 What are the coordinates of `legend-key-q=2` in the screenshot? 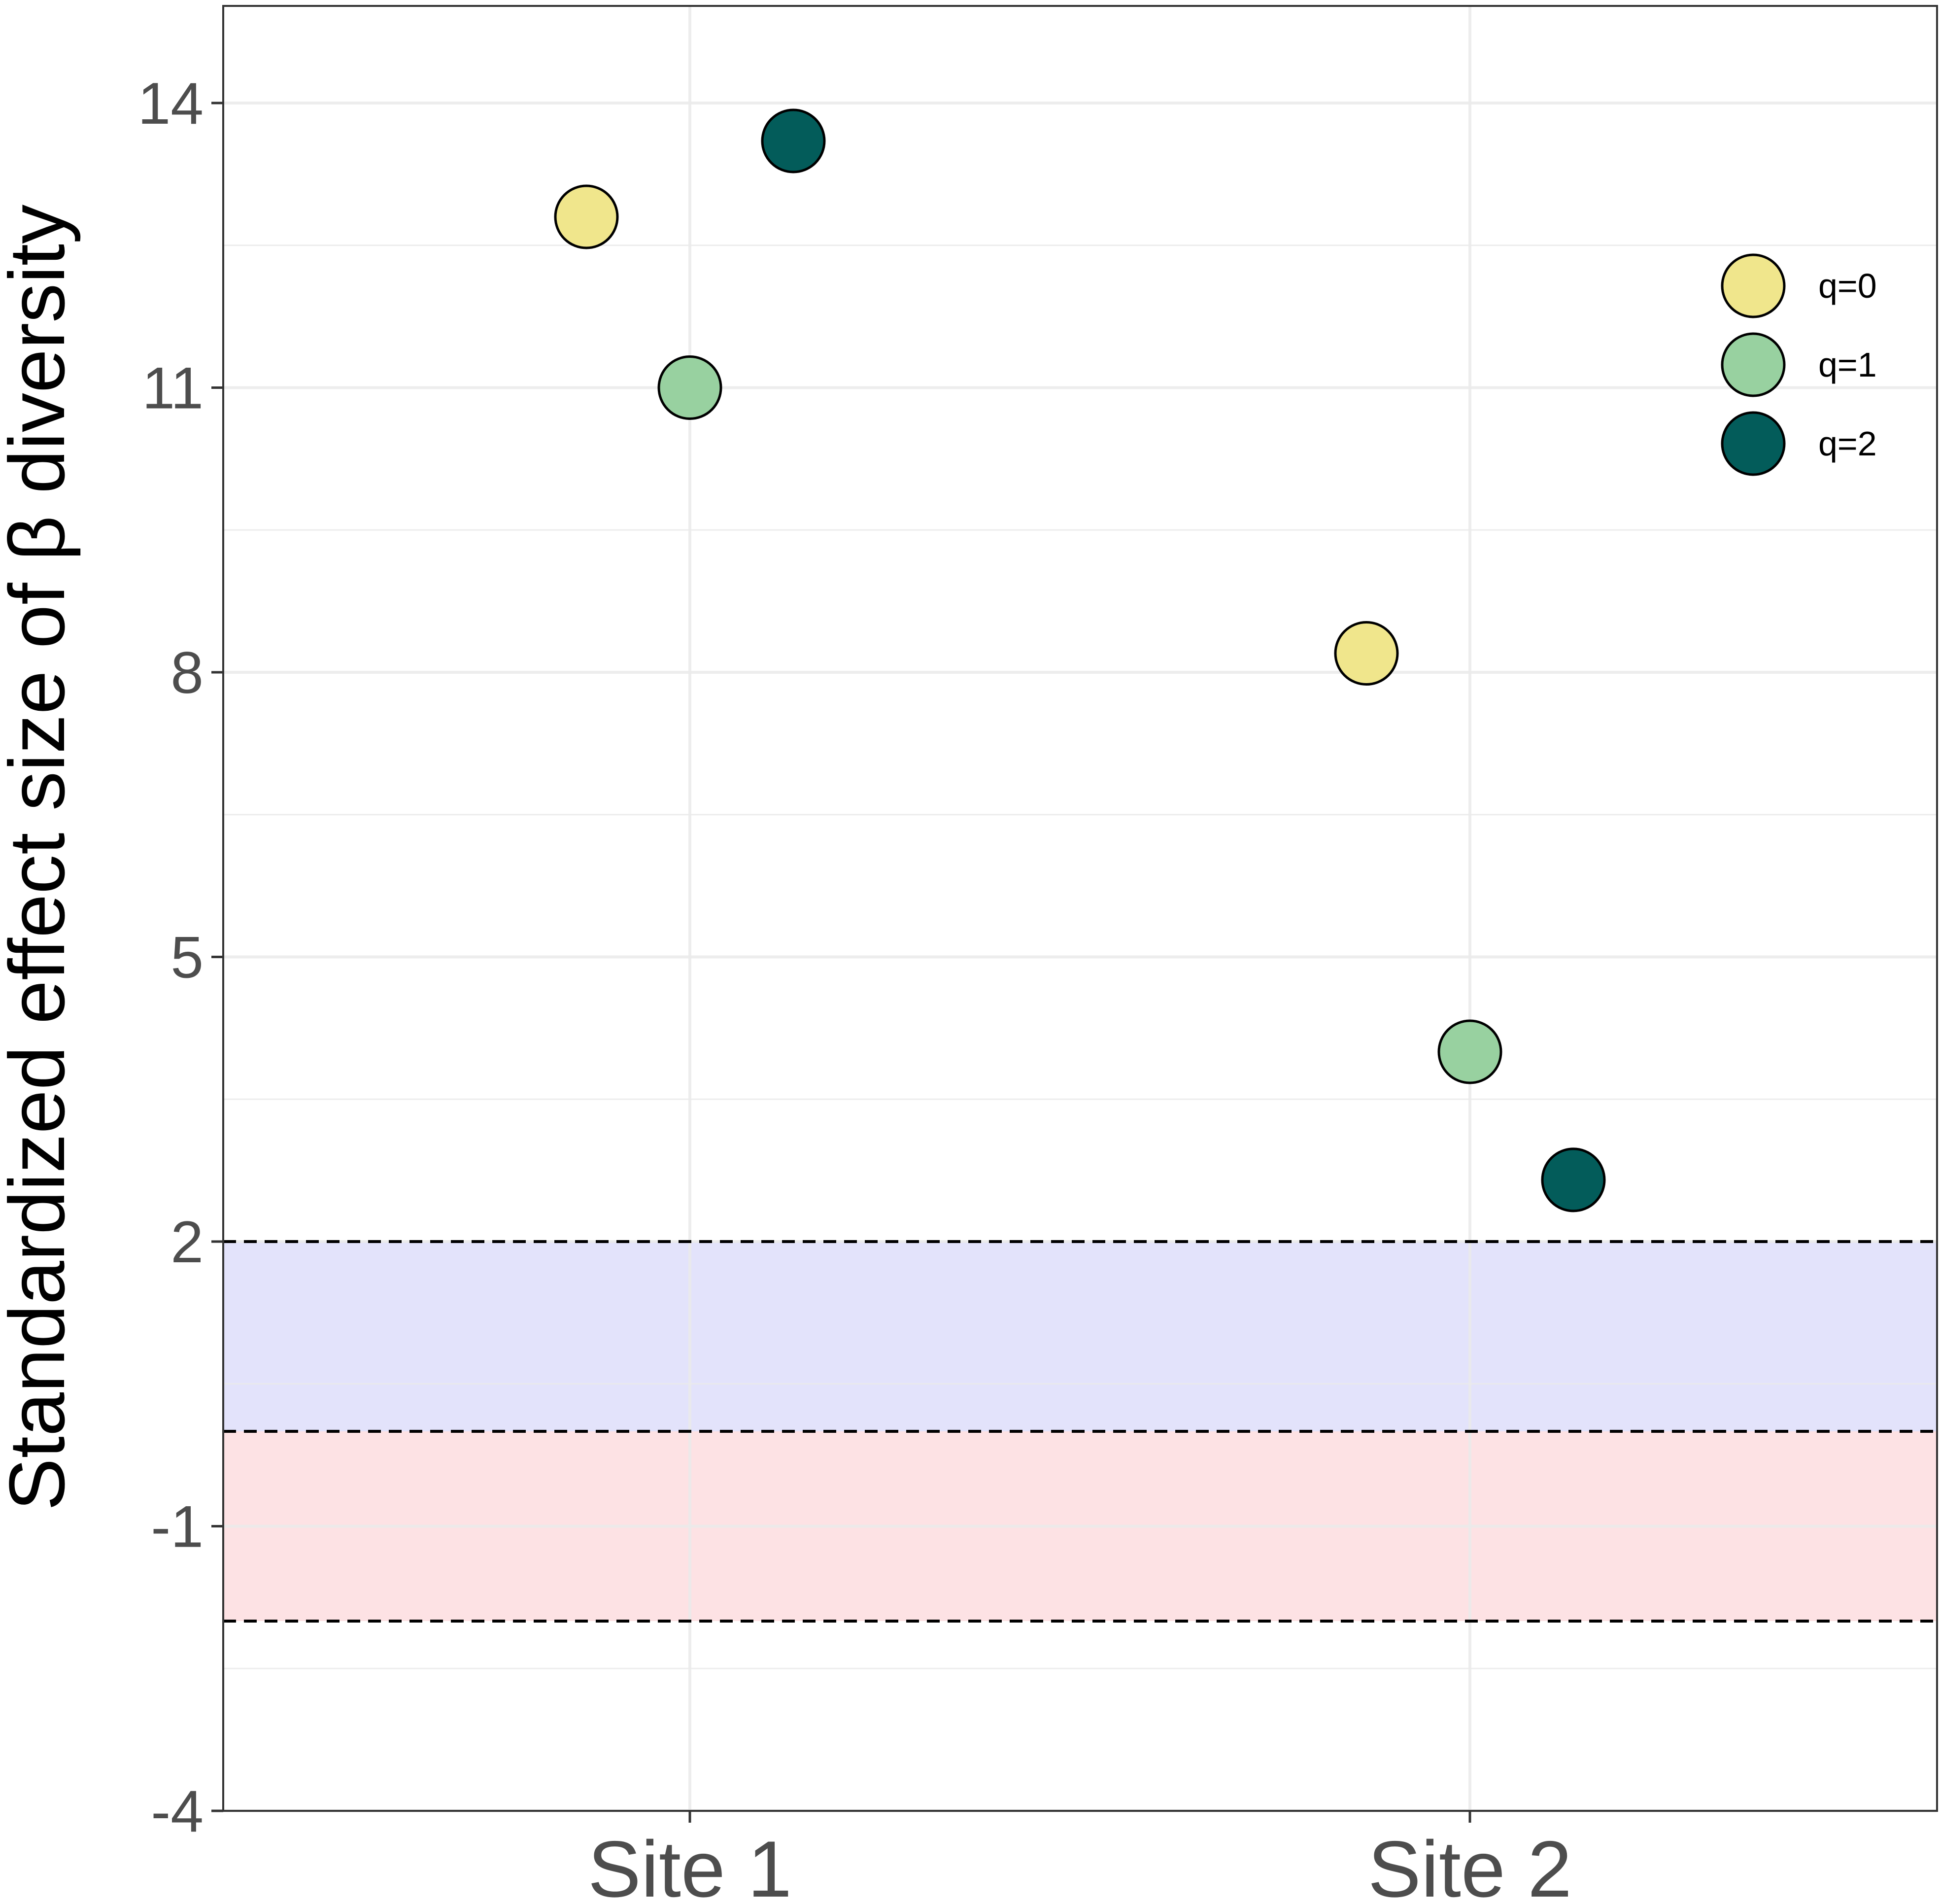 It's located at (1753, 444).